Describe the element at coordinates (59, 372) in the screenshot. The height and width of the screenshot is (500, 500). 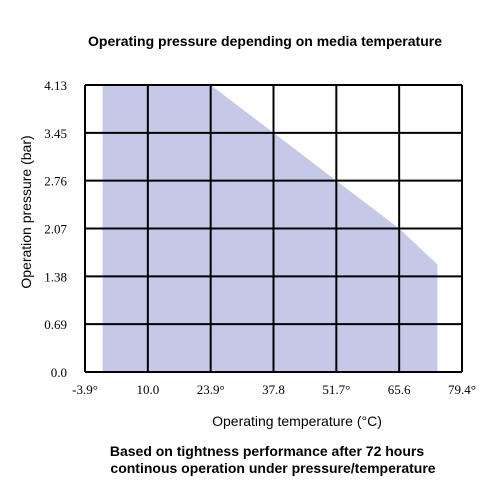
I see `y-tick-label: 0.0` at that location.